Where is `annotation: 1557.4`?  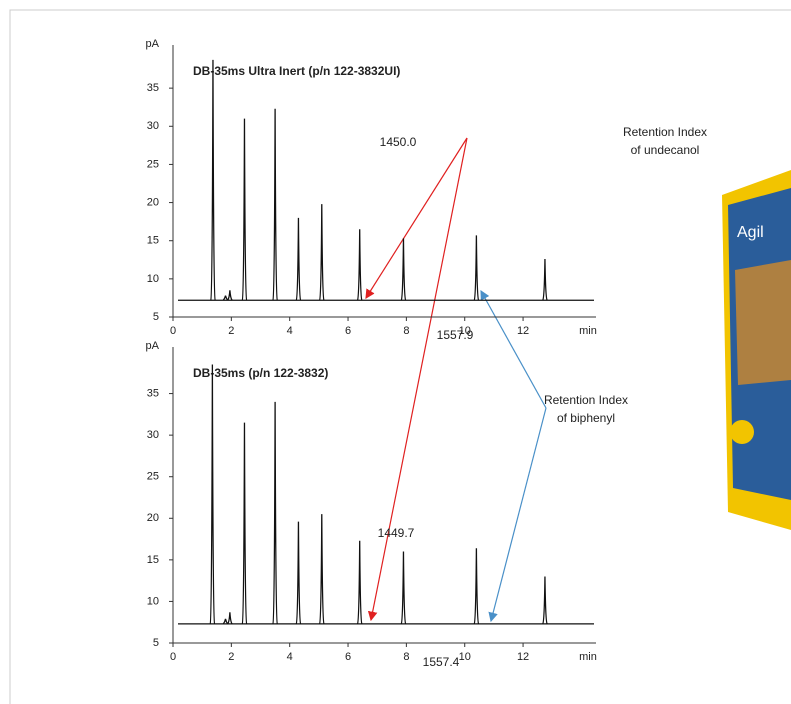 annotation: 1557.4 is located at coordinates (441, 662).